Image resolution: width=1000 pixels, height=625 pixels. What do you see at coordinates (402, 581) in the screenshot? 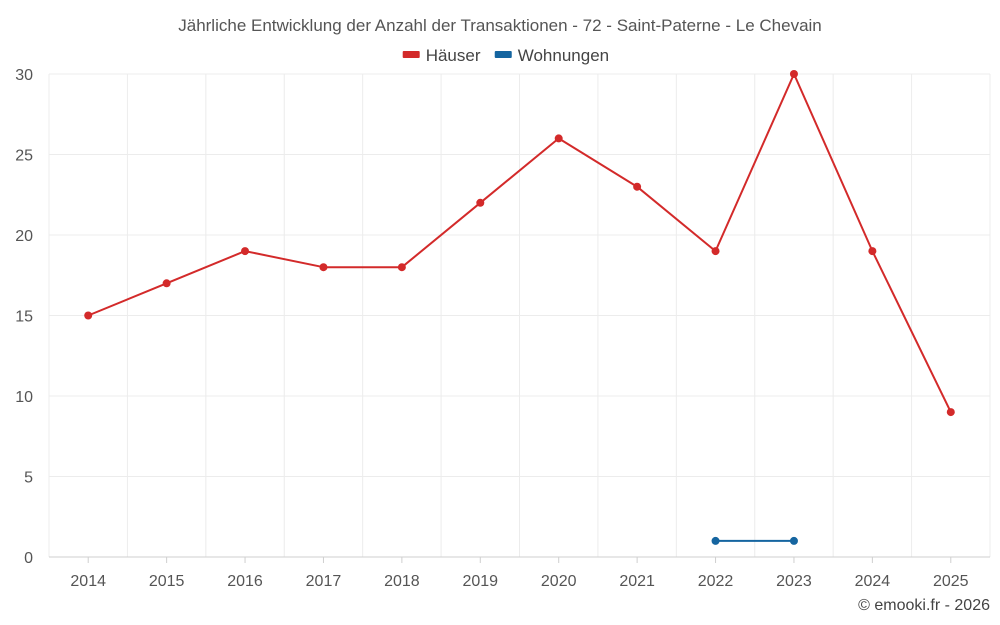
I see `x-tick-label-2018: 2018` at bounding box center [402, 581].